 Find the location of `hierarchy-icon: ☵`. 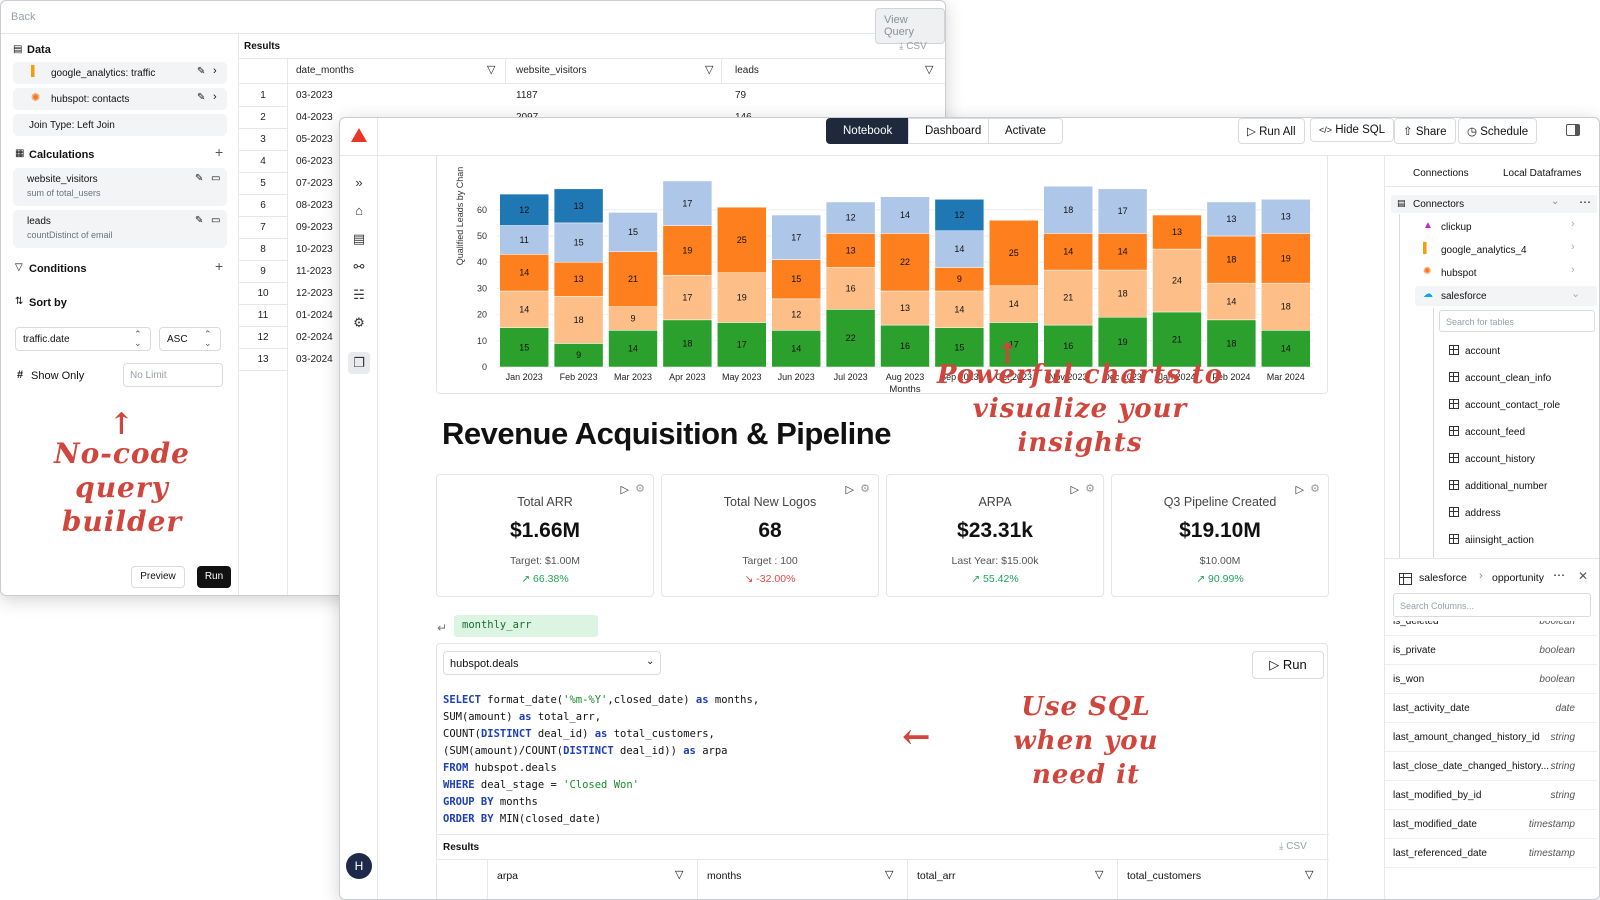

hierarchy-icon: ☵ is located at coordinates (359, 294).